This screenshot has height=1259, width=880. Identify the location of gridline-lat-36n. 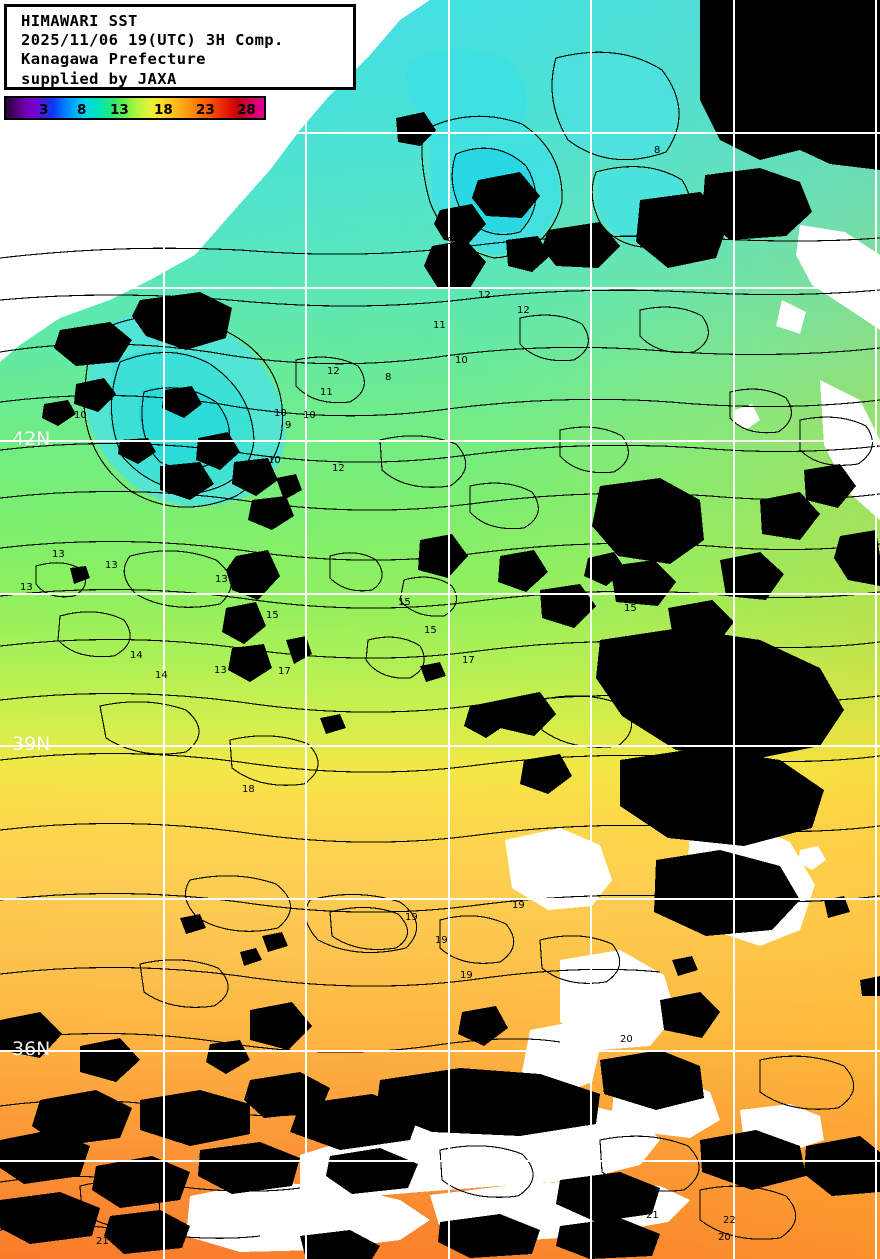
(440, 1051).